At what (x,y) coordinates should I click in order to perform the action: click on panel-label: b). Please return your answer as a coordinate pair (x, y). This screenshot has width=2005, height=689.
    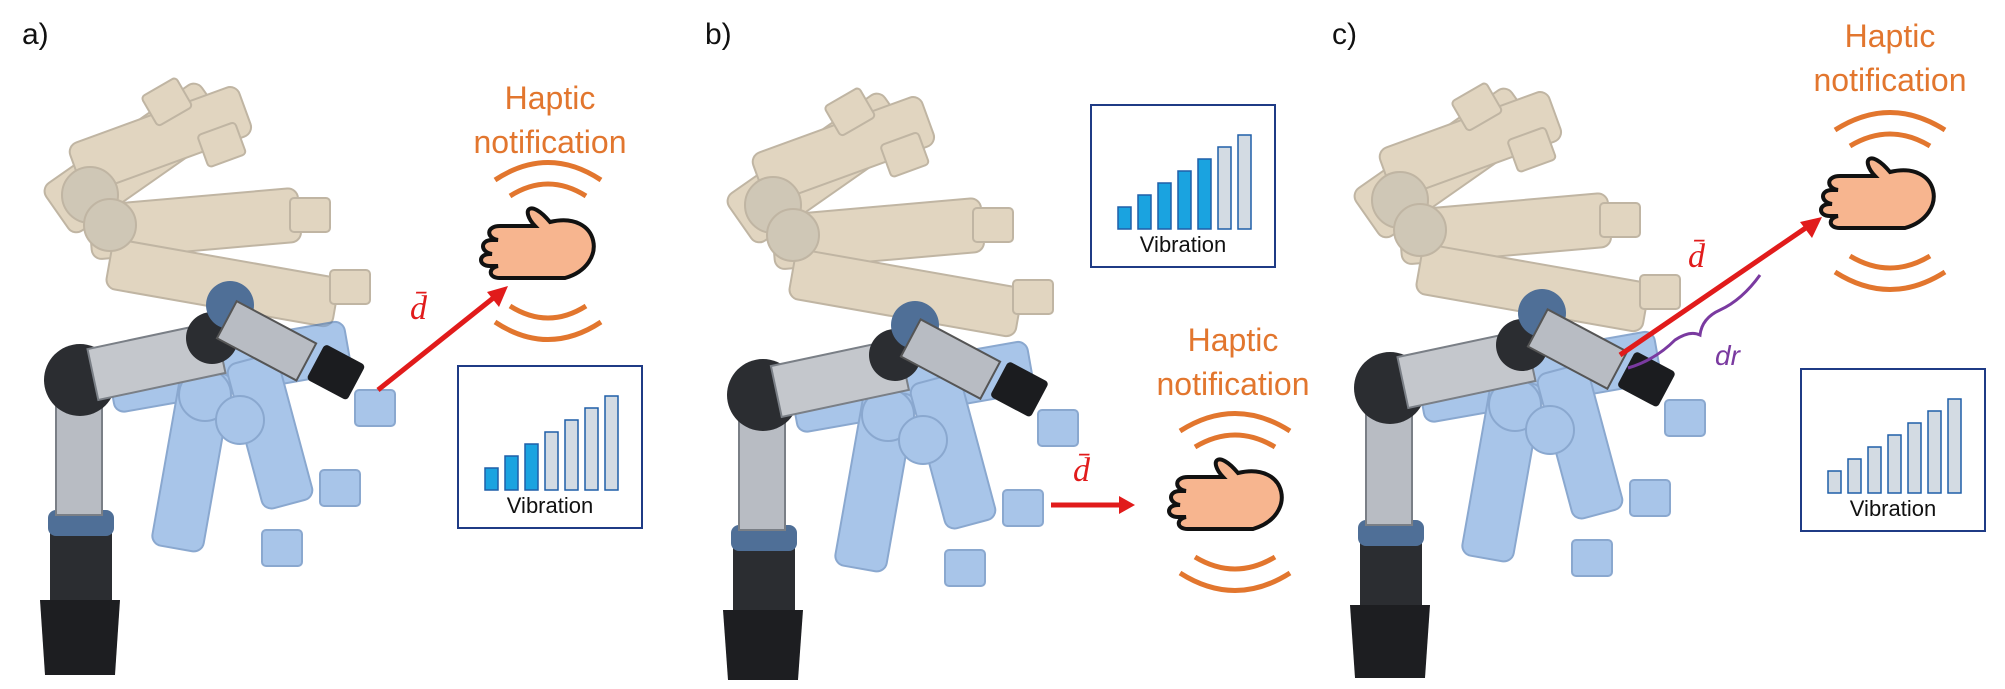
    Looking at the image, I should click on (718, 34).